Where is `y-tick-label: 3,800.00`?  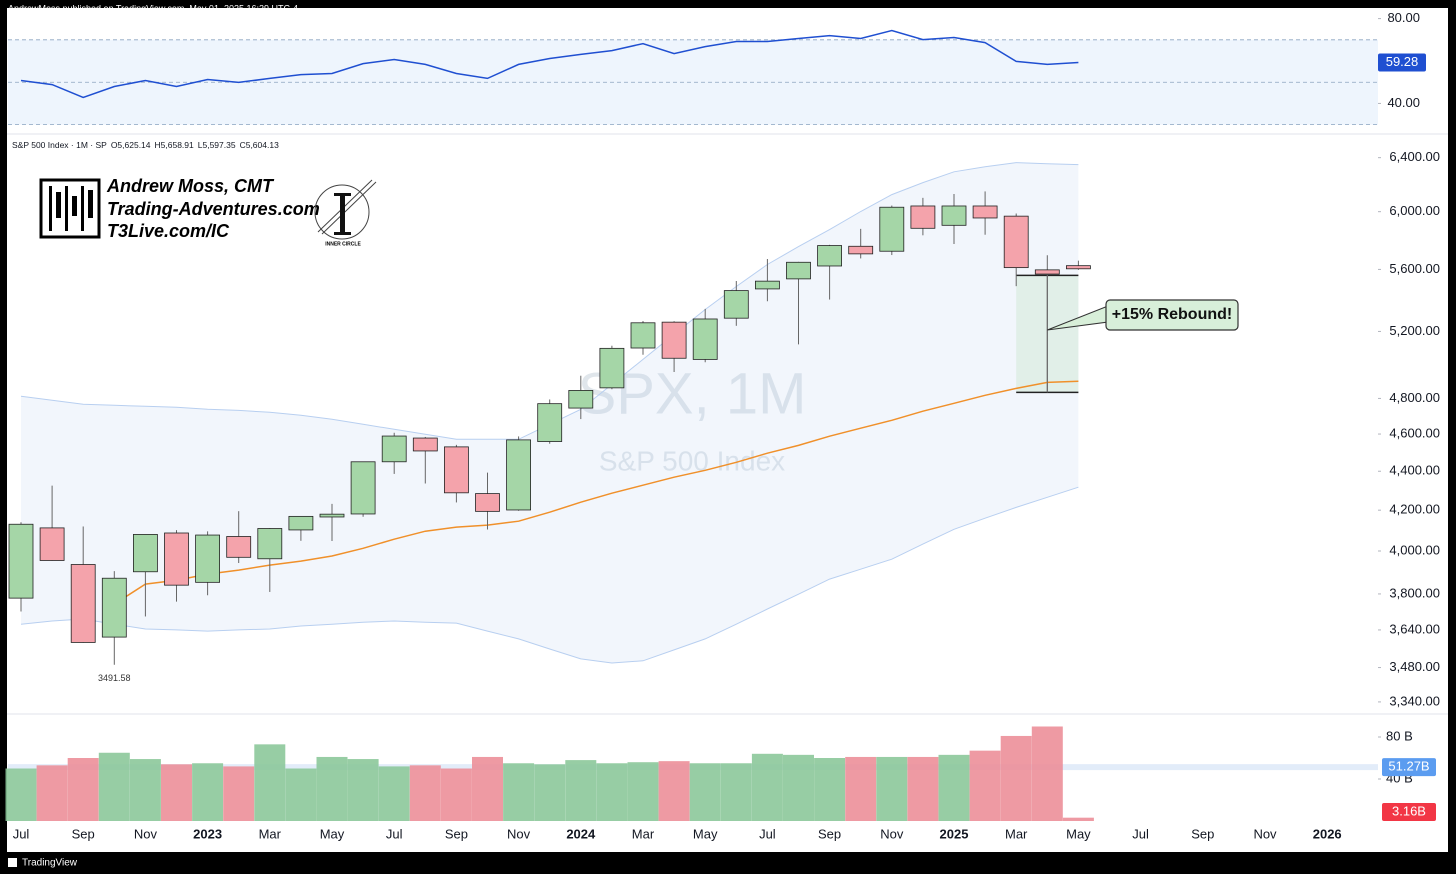 y-tick-label: 3,800.00 is located at coordinates (1414, 592).